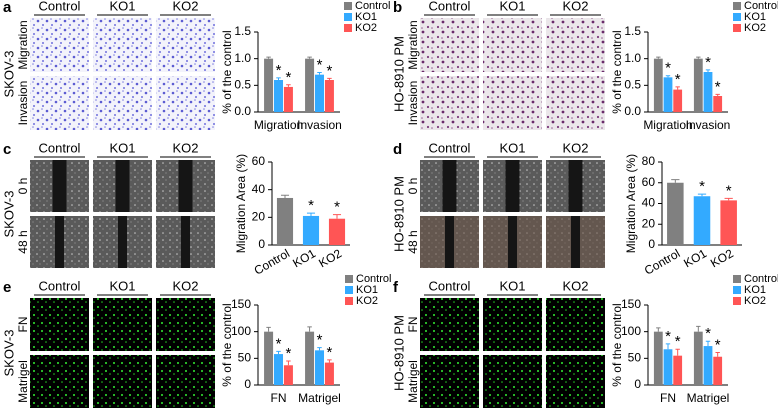 This screenshot has width=778, height=410. Describe the element at coordinates (366, 17) in the screenshot. I see `legend-label: KO1` at that location.